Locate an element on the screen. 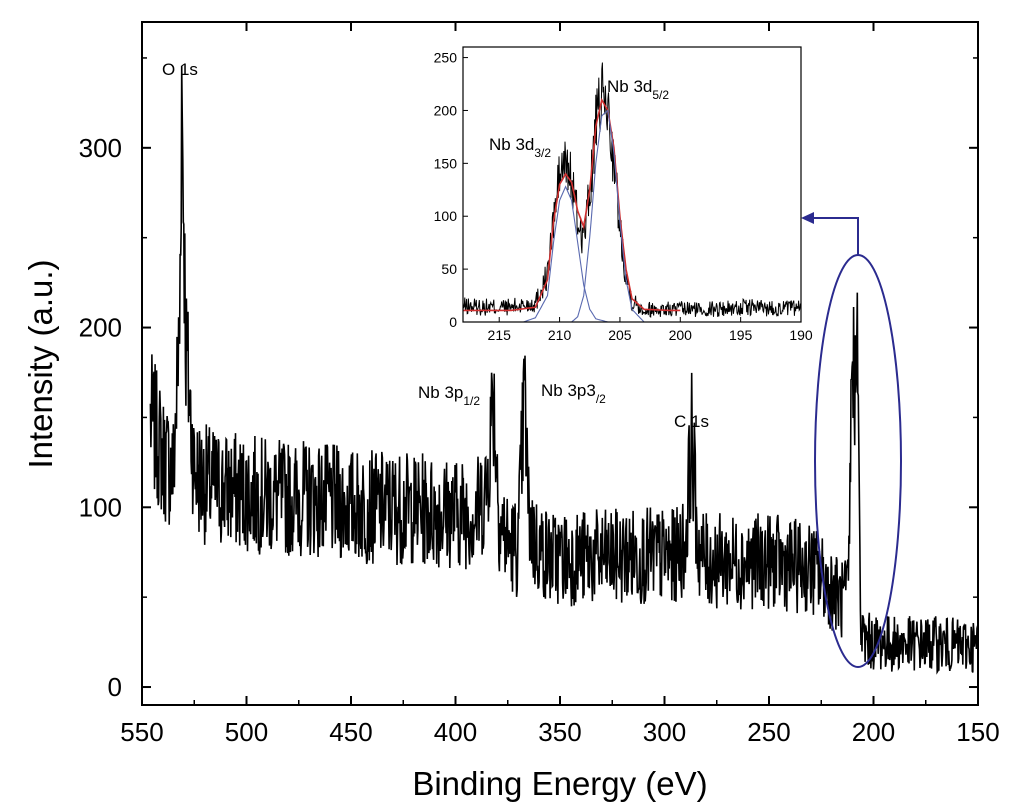 The width and height of the screenshot is (1009, 808). peak-label-main: Nb 3p3 is located at coordinates (568, 390).